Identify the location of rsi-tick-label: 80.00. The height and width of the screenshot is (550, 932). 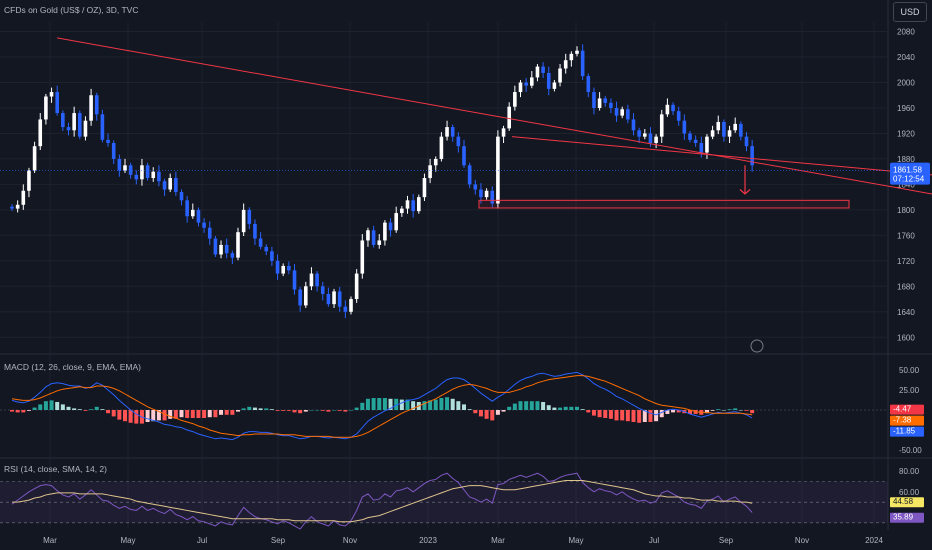
(909, 471).